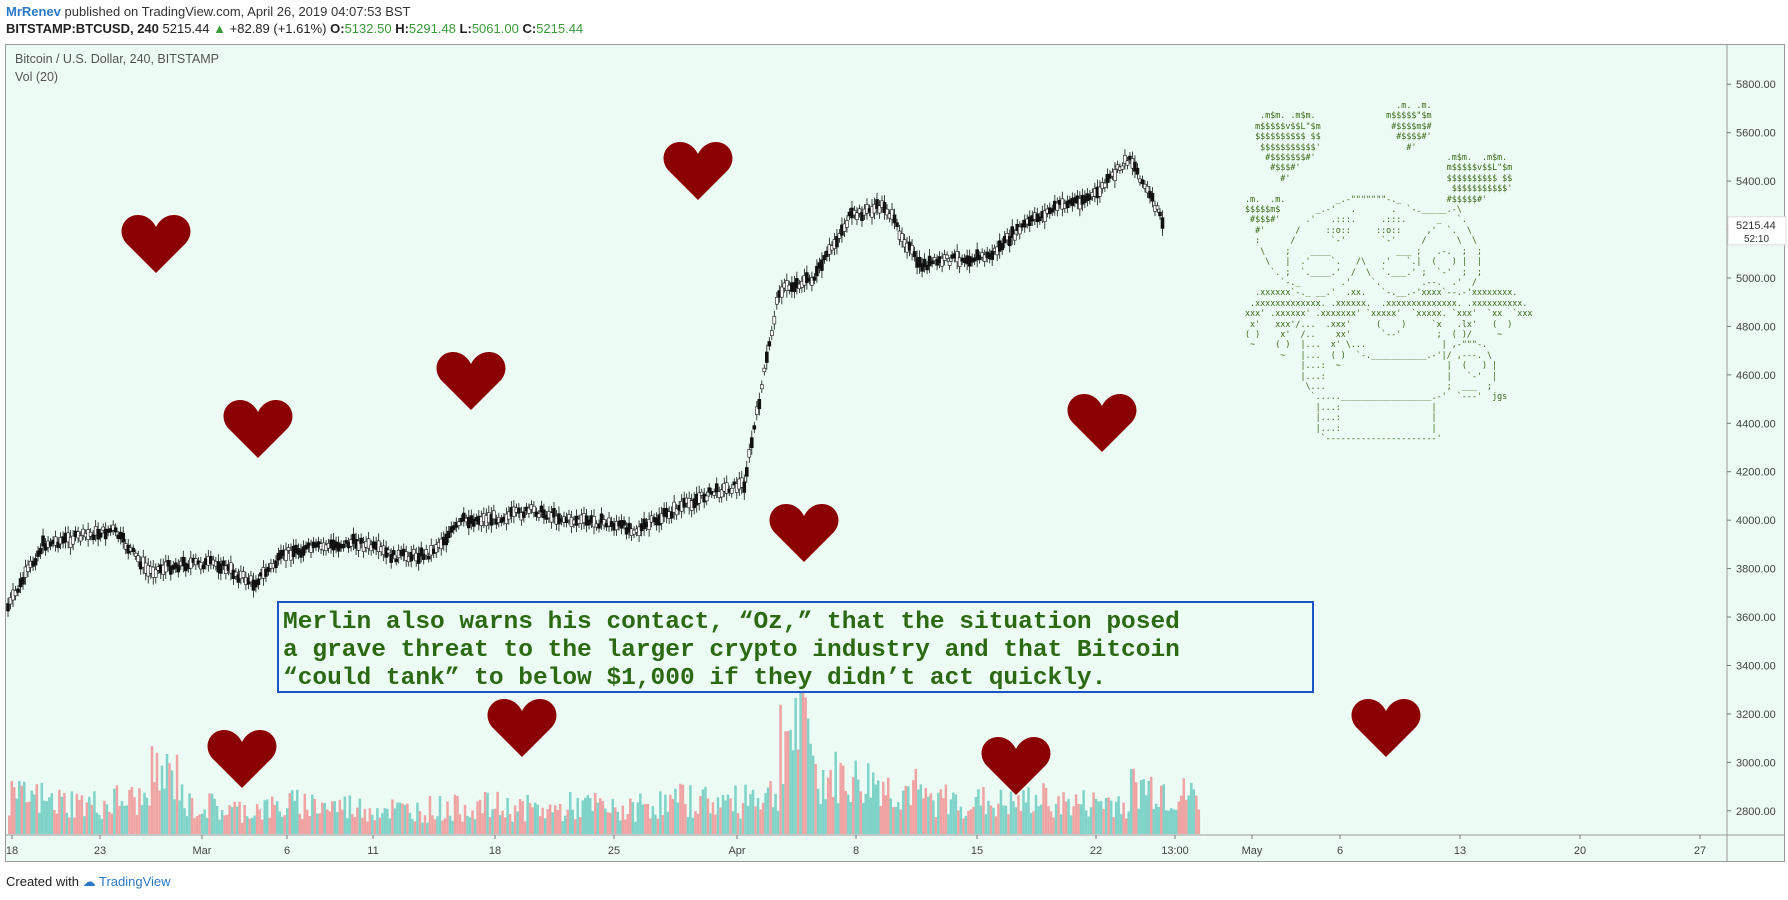  I want to click on tradingview-brand: TradingView, so click(135, 881).